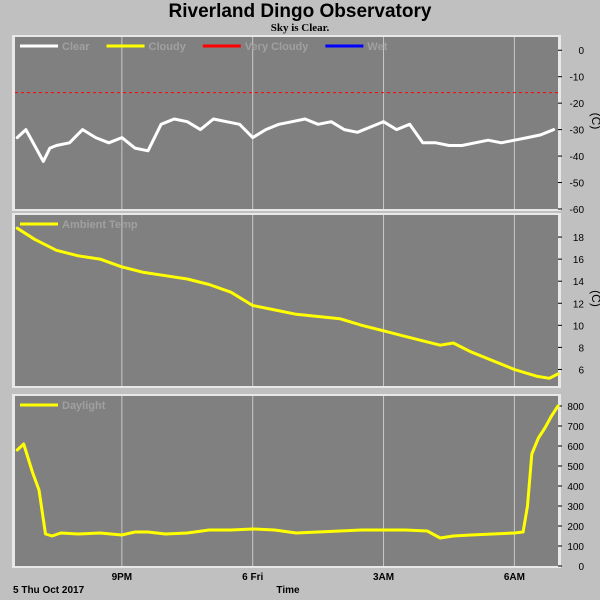  I want to click on x-axis-title: Time, so click(288, 590).